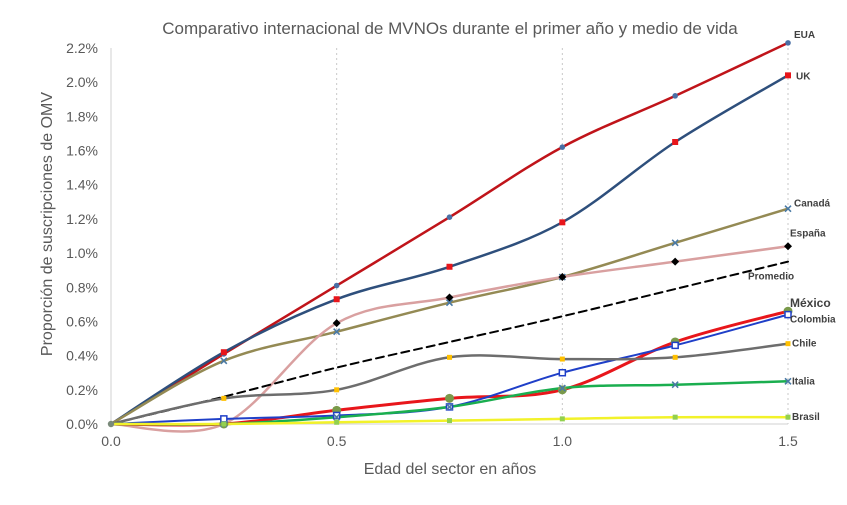  What do you see at coordinates (82, 287) in the screenshot?
I see `y-tick-label: 0.8%` at bounding box center [82, 287].